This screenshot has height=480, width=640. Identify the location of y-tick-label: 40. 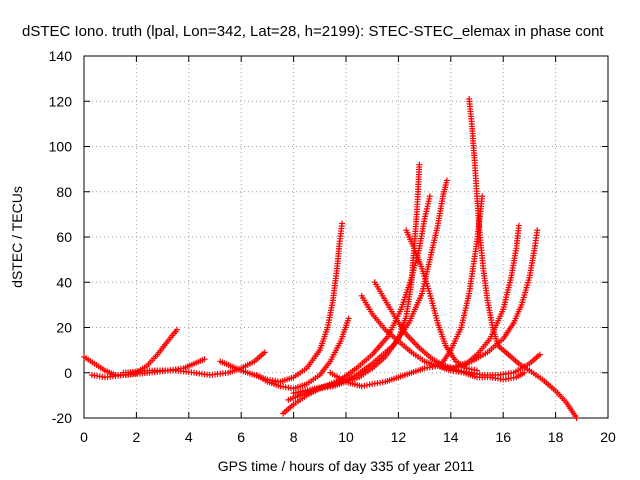
(64, 282).